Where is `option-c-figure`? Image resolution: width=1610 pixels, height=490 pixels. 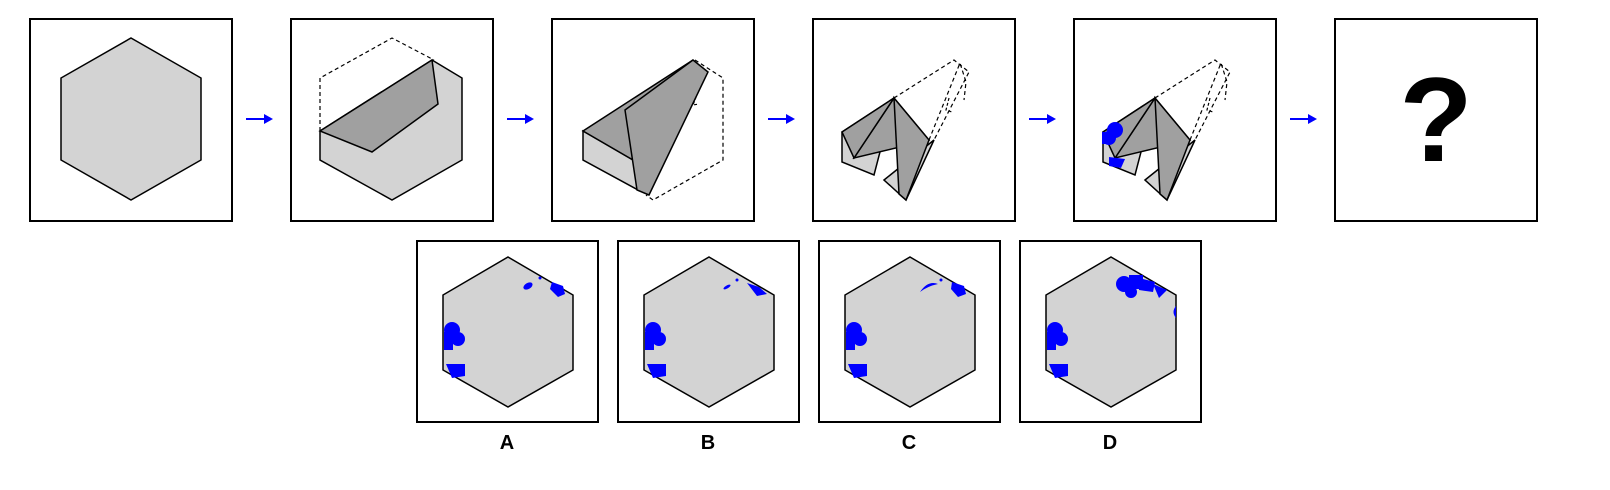 option-c-figure is located at coordinates (910, 332).